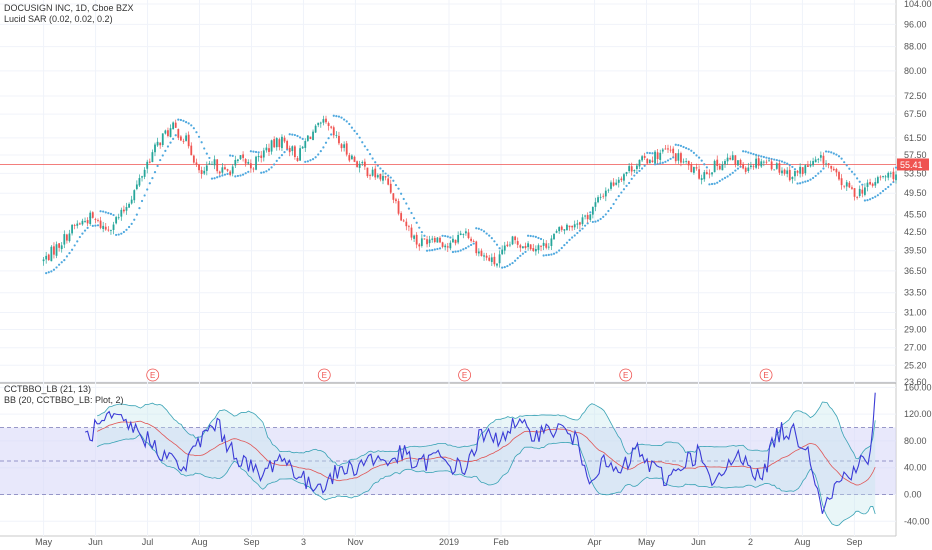  What do you see at coordinates (303, 542) in the screenshot?
I see `x-tick-label: 3` at bounding box center [303, 542].